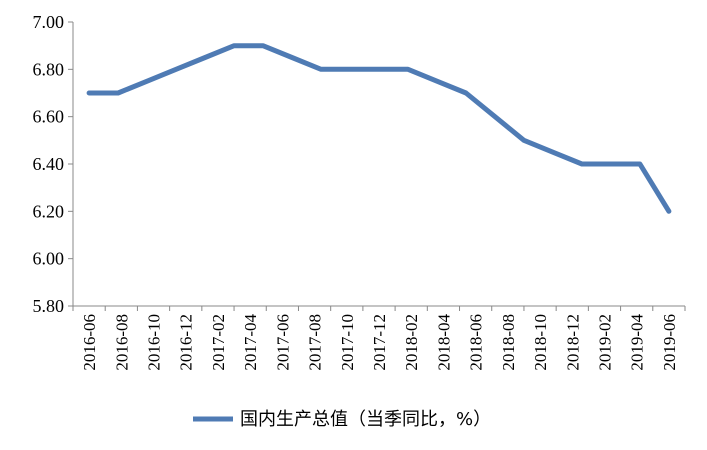 The height and width of the screenshot is (450, 707). What do you see at coordinates (379, 342) in the screenshot?
I see `x-tick-label: 2017-12` at bounding box center [379, 342].